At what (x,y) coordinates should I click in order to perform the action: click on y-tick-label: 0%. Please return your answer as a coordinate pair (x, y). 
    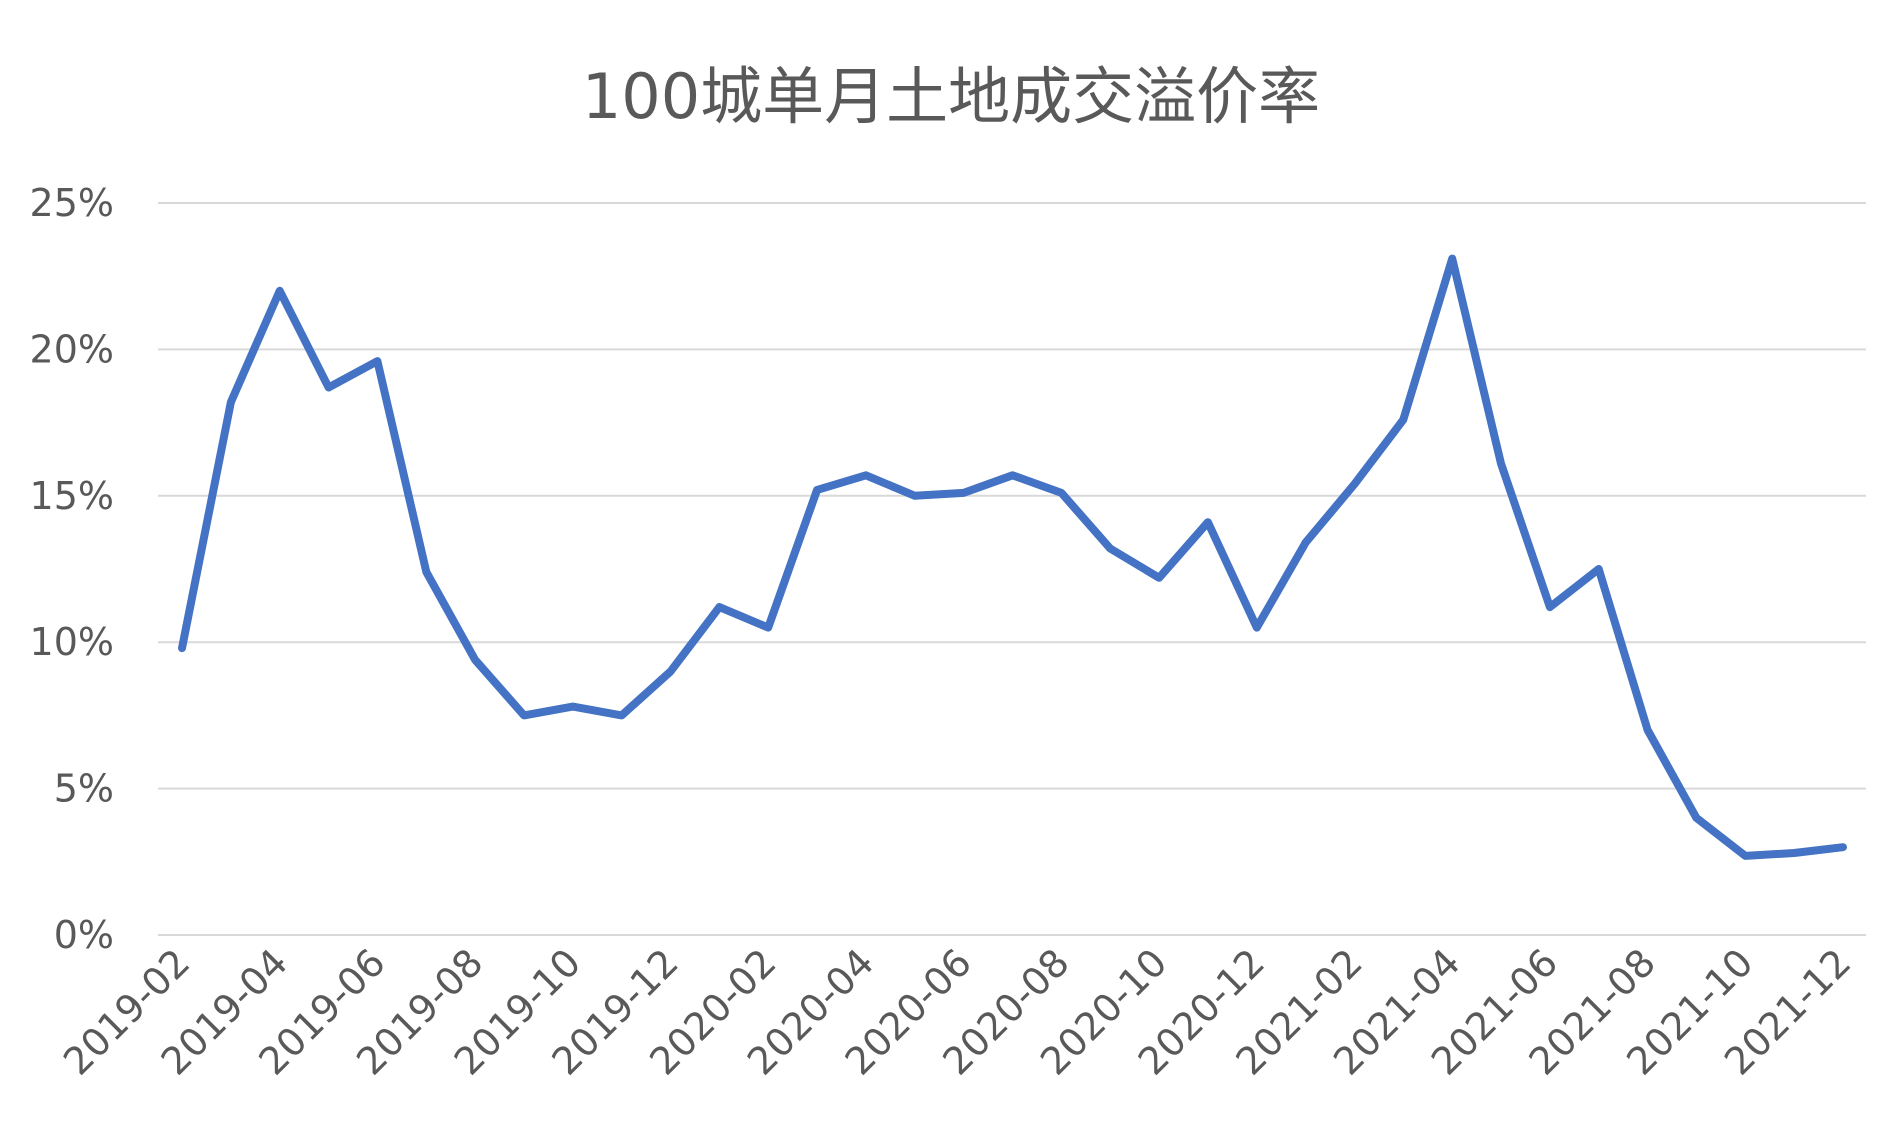
    Looking at the image, I should click on (84, 935).